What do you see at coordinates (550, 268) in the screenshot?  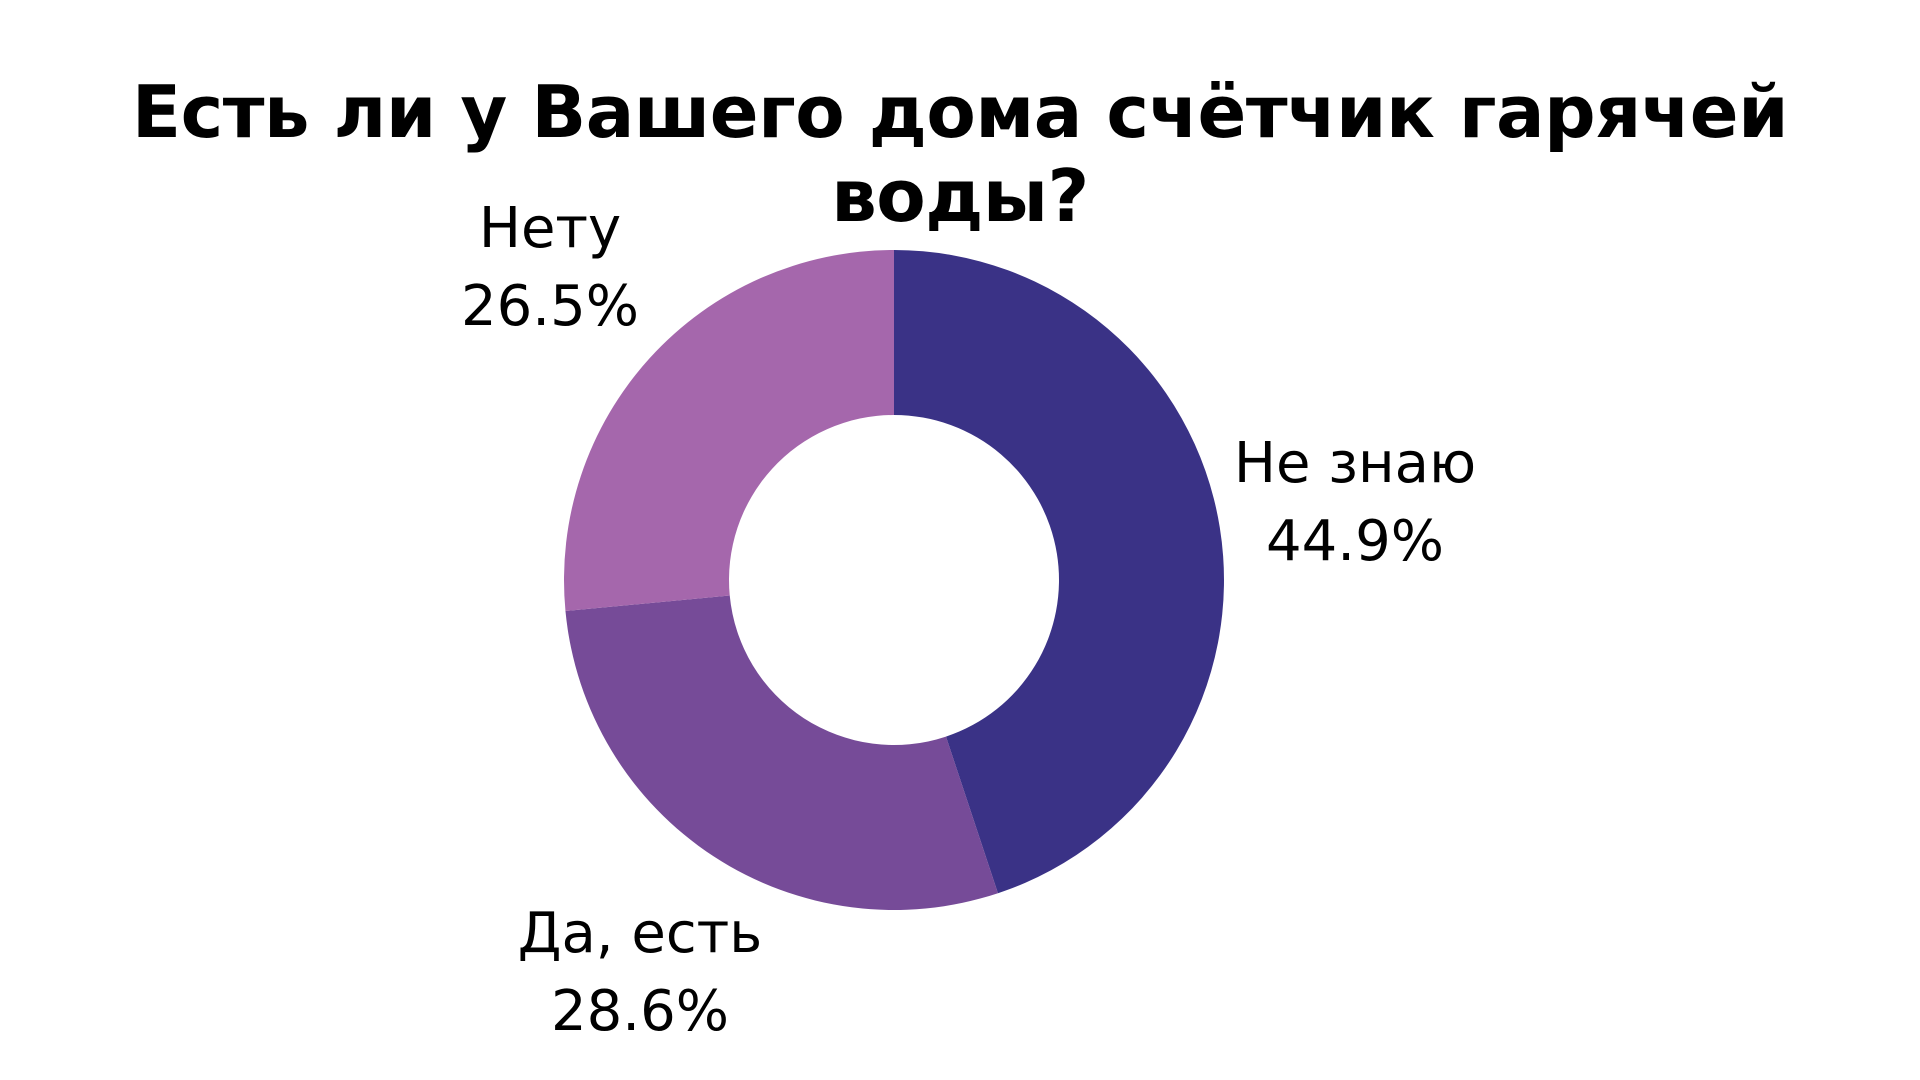 I see `label-netu: Нету 26.5%` at bounding box center [550, 268].